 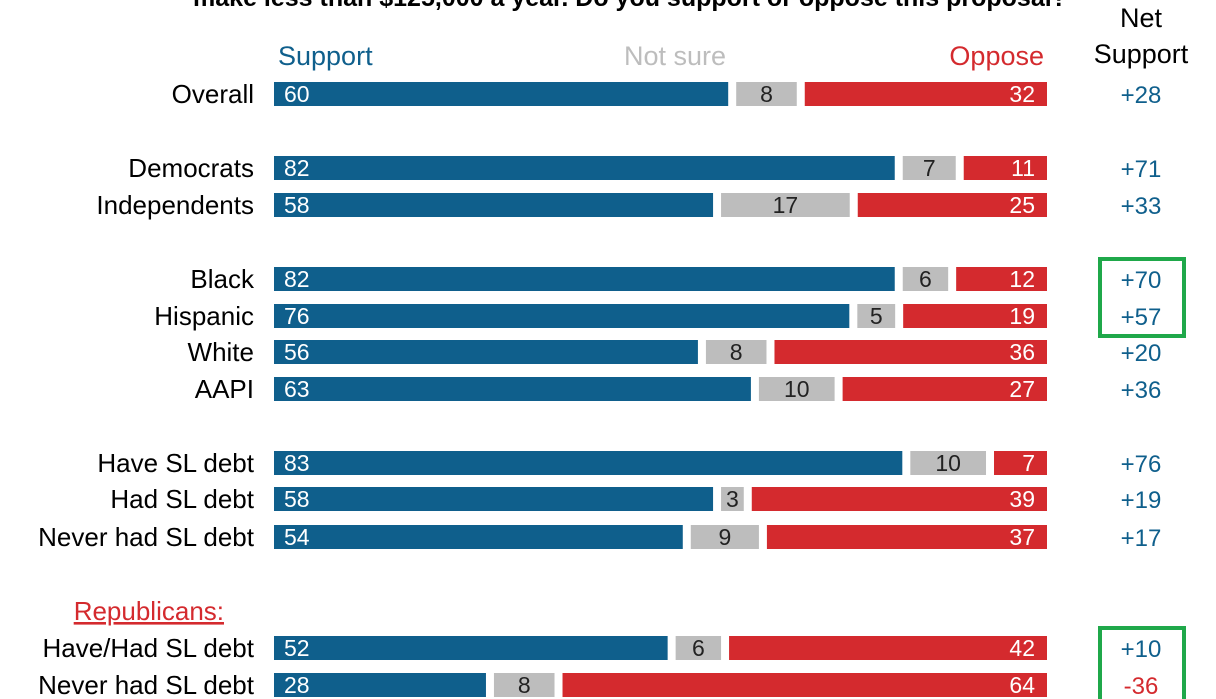 I want to click on not-sure-value: 5, so click(x=876, y=316).